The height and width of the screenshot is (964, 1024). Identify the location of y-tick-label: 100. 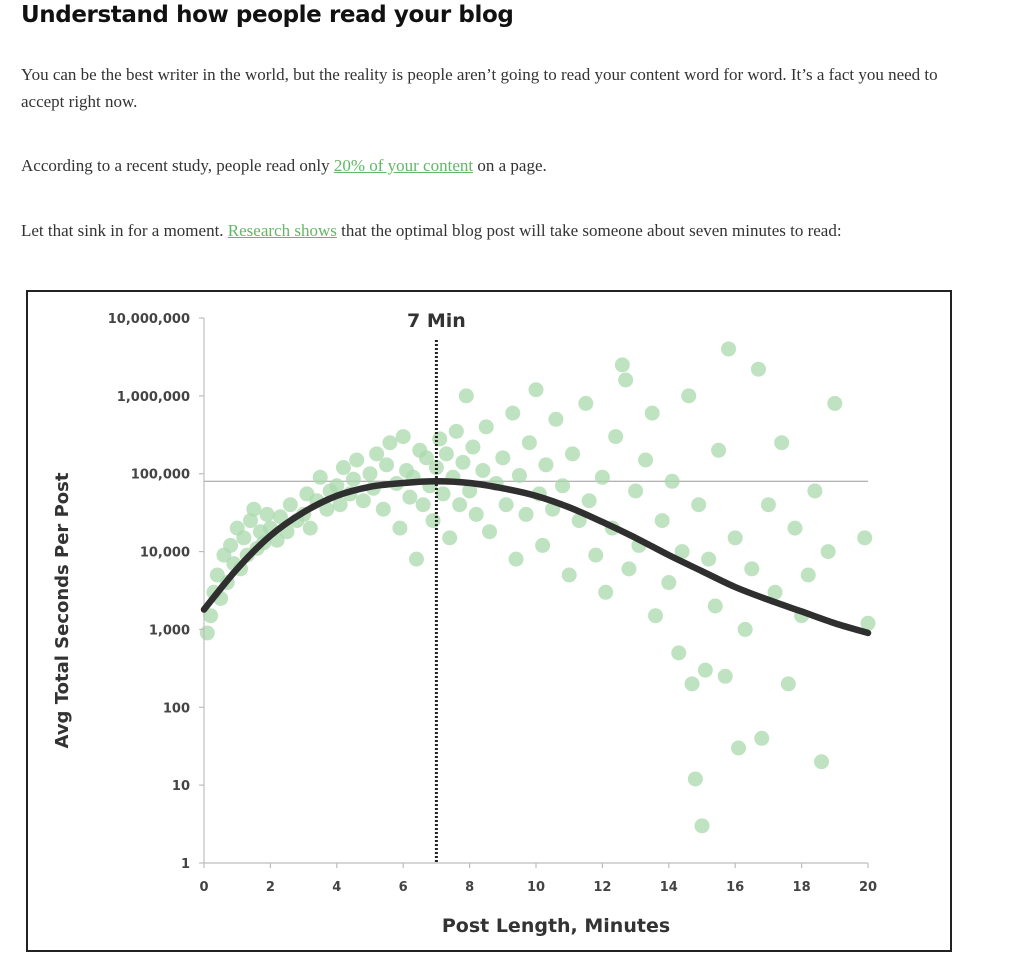
(176, 708).